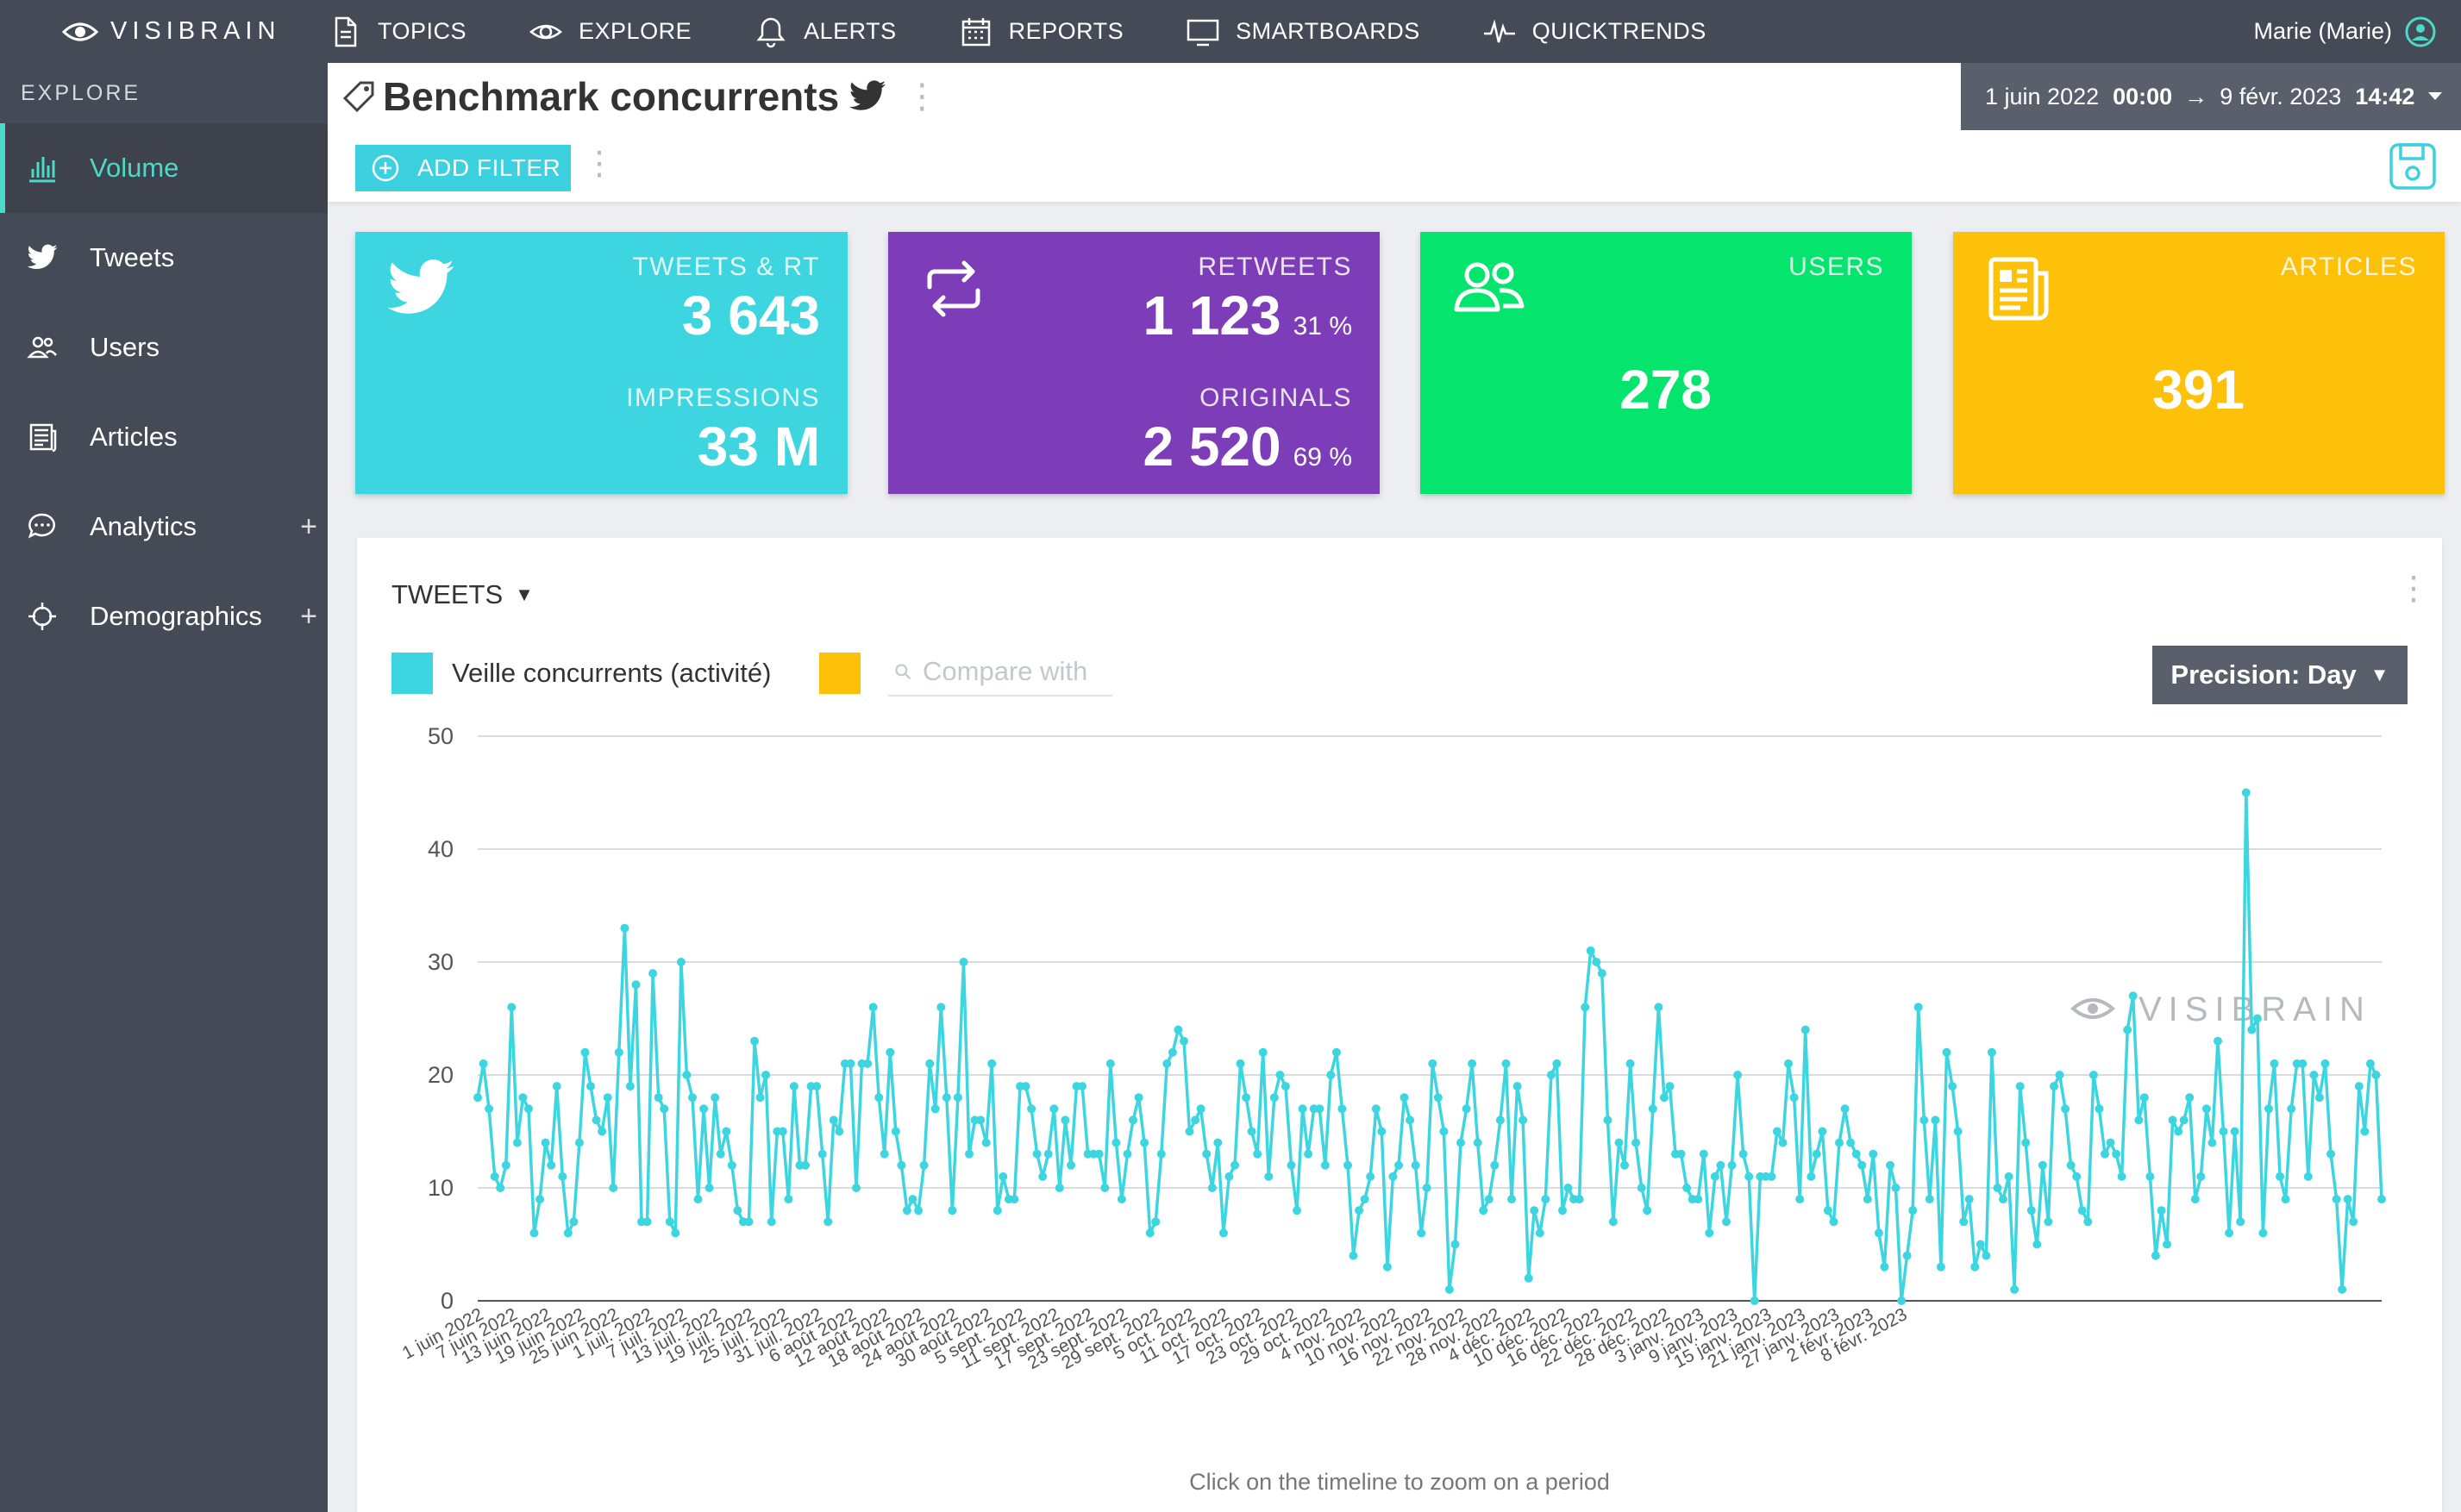  I want to click on panel-kebab-icon: ⋮, so click(2414, 589).